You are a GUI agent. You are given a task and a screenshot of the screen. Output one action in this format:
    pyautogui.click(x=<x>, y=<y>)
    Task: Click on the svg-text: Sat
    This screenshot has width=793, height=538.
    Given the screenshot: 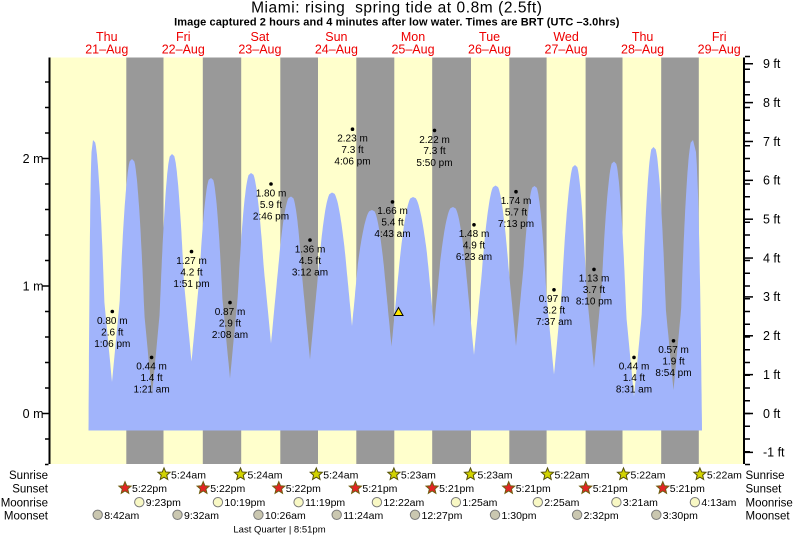 What is the action you would take?
    pyautogui.click(x=260, y=37)
    